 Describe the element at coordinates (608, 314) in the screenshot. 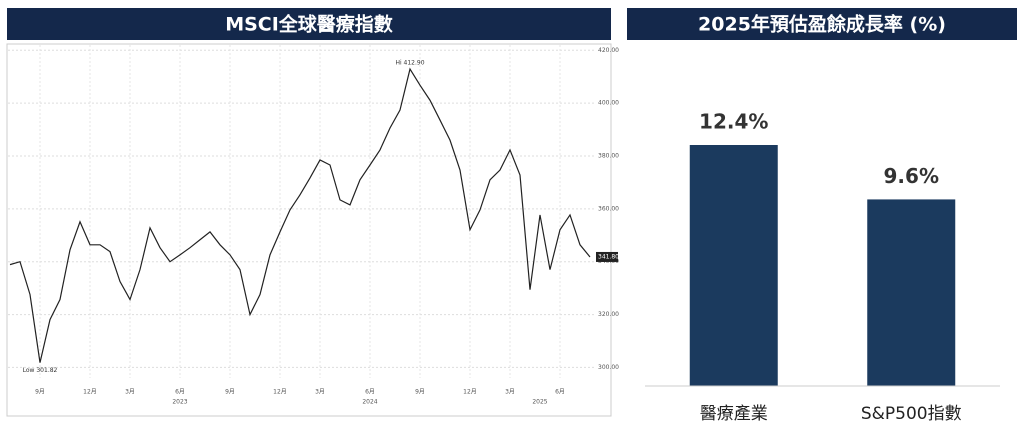

I see `y-tick-label: 320.00` at that location.